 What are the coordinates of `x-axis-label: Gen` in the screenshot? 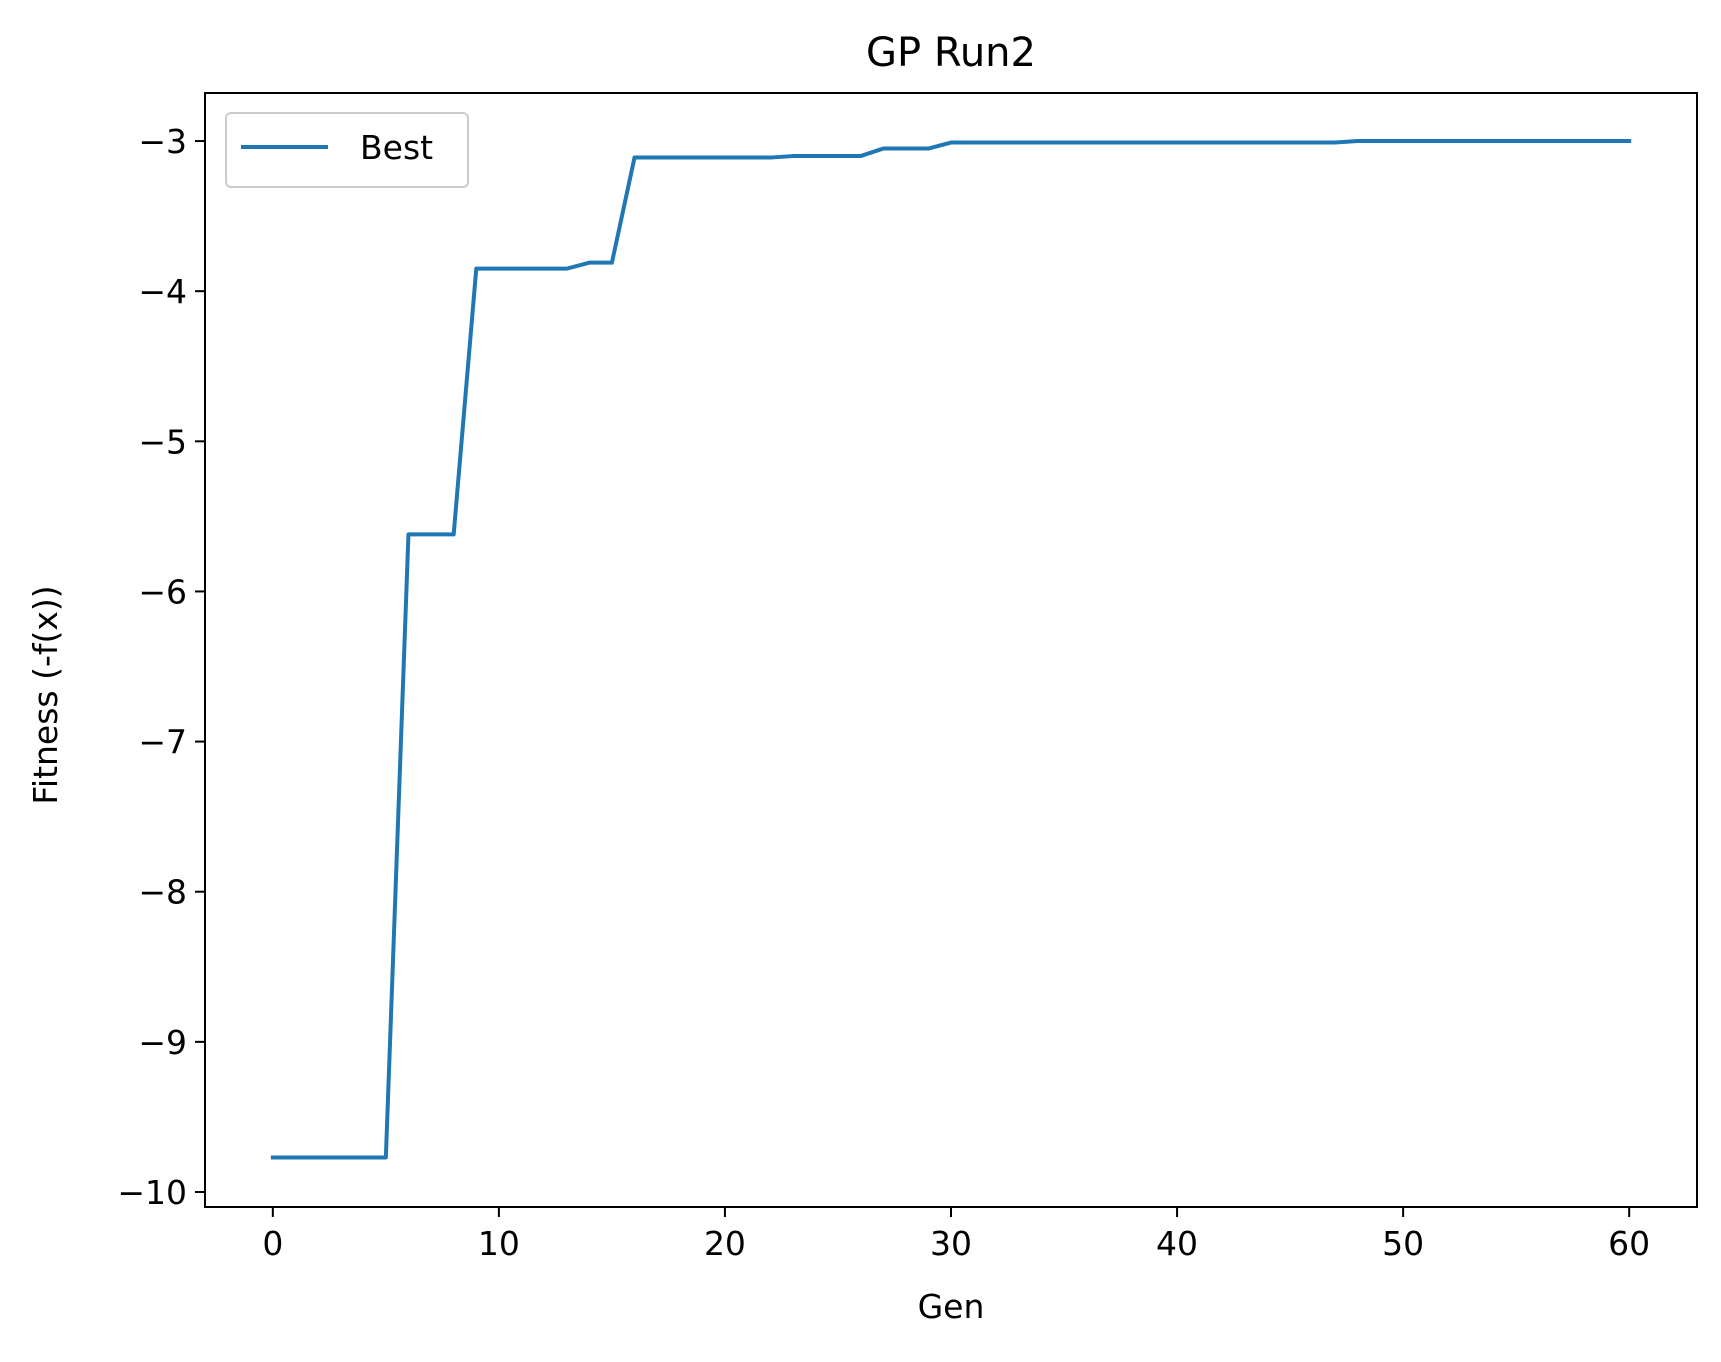 It's located at (951, 1306).